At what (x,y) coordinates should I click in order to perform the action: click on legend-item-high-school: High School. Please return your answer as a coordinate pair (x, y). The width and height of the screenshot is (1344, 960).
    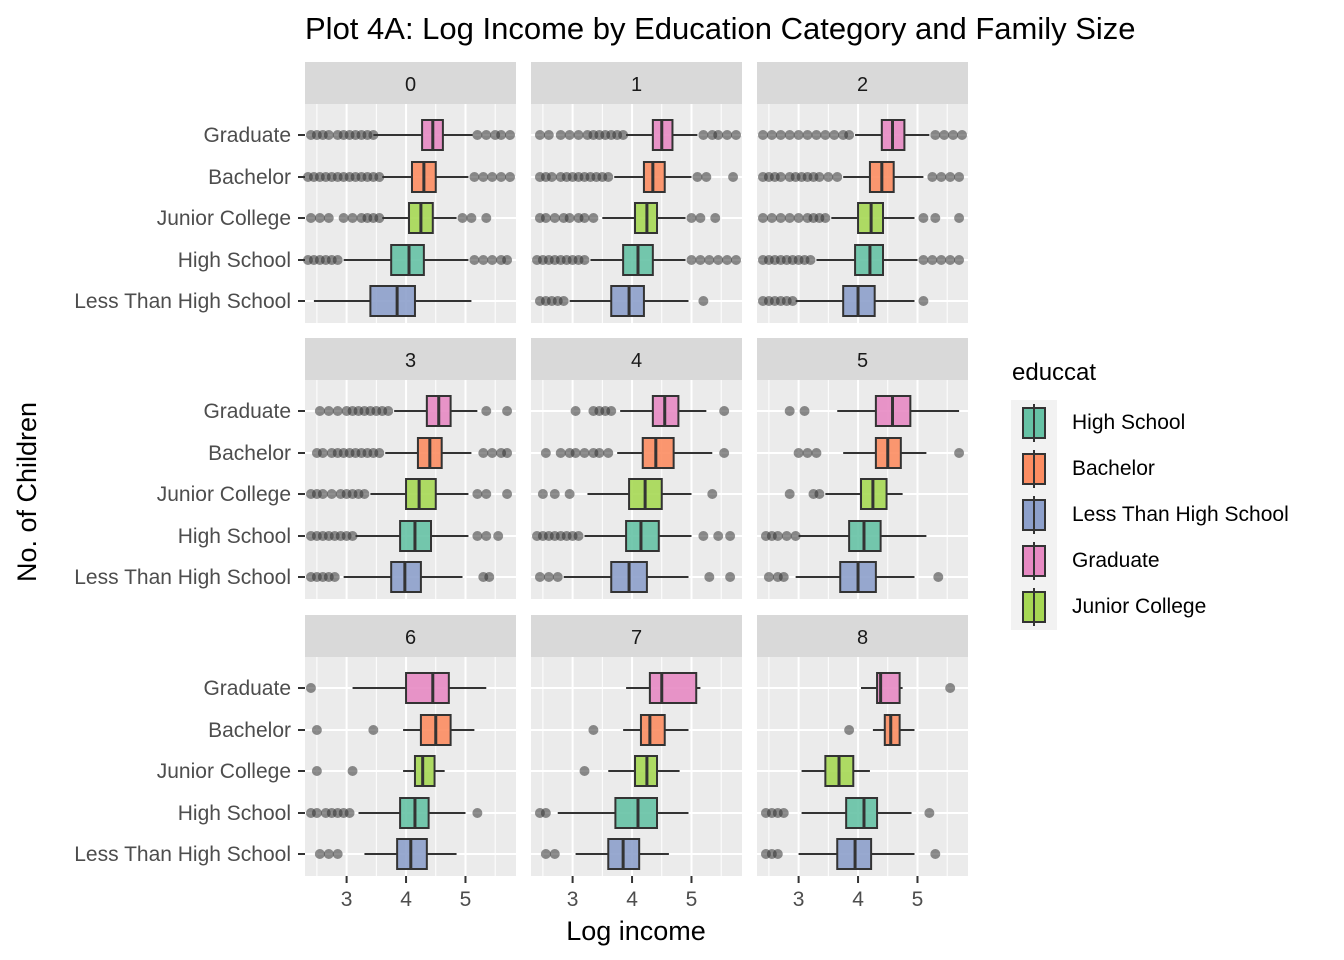
    Looking at the image, I should click on (1098, 423).